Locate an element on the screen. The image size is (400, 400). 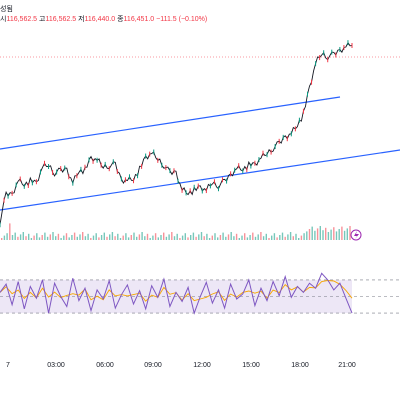
rsi-line is located at coordinates (176, 293).